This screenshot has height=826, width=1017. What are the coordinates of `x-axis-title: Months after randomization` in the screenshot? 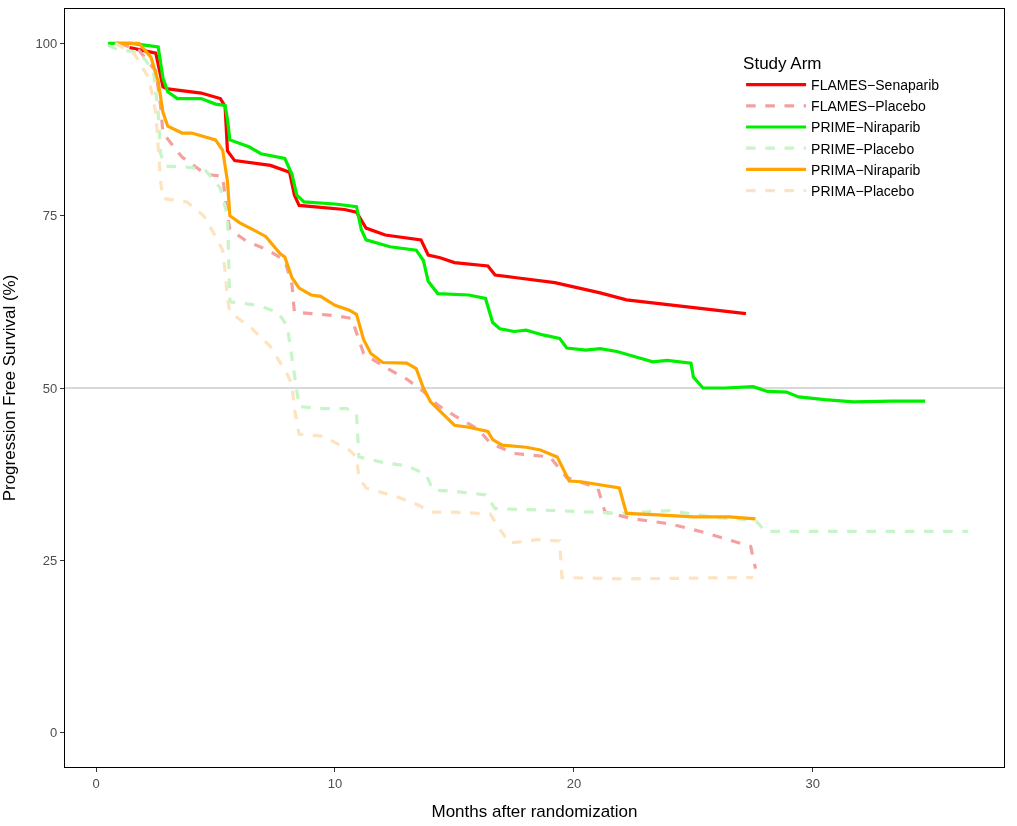 It's located at (534, 812).